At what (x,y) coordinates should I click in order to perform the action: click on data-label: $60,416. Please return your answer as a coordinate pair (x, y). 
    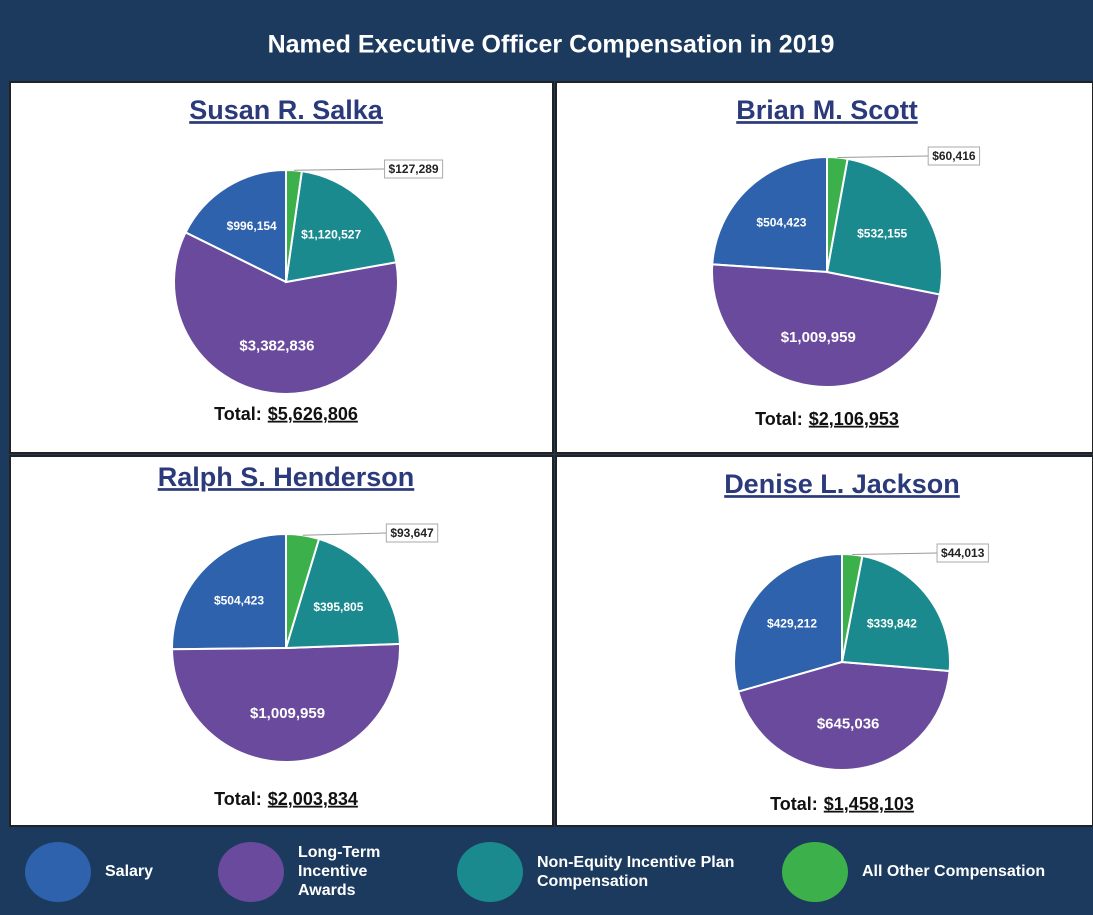
    Looking at the image, I should click on (954, 156).